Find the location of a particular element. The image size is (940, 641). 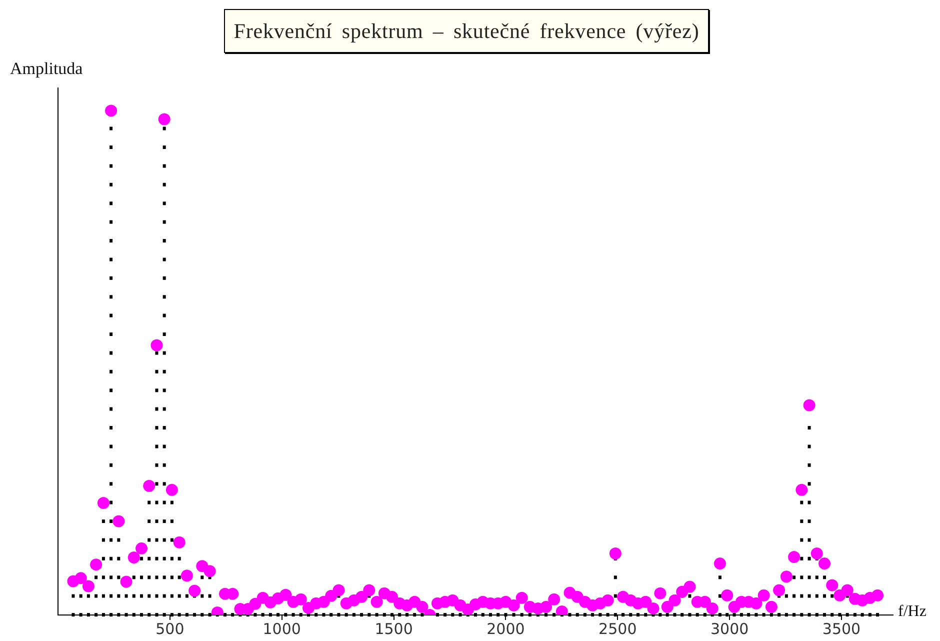

x-tick-label: 500 is located at coordinates (170, 629).